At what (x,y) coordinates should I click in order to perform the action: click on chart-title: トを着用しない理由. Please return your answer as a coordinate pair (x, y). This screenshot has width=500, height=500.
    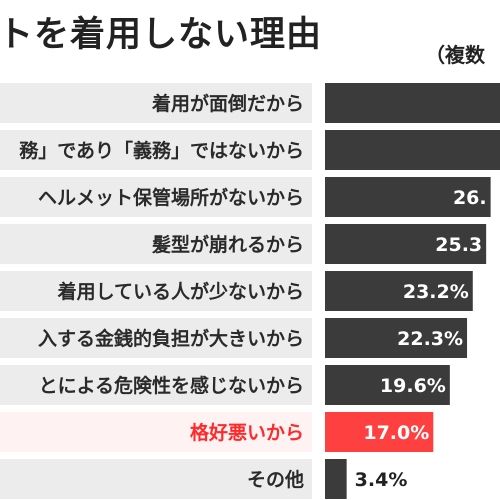
    Looking at the image, I should click on (161, 35).